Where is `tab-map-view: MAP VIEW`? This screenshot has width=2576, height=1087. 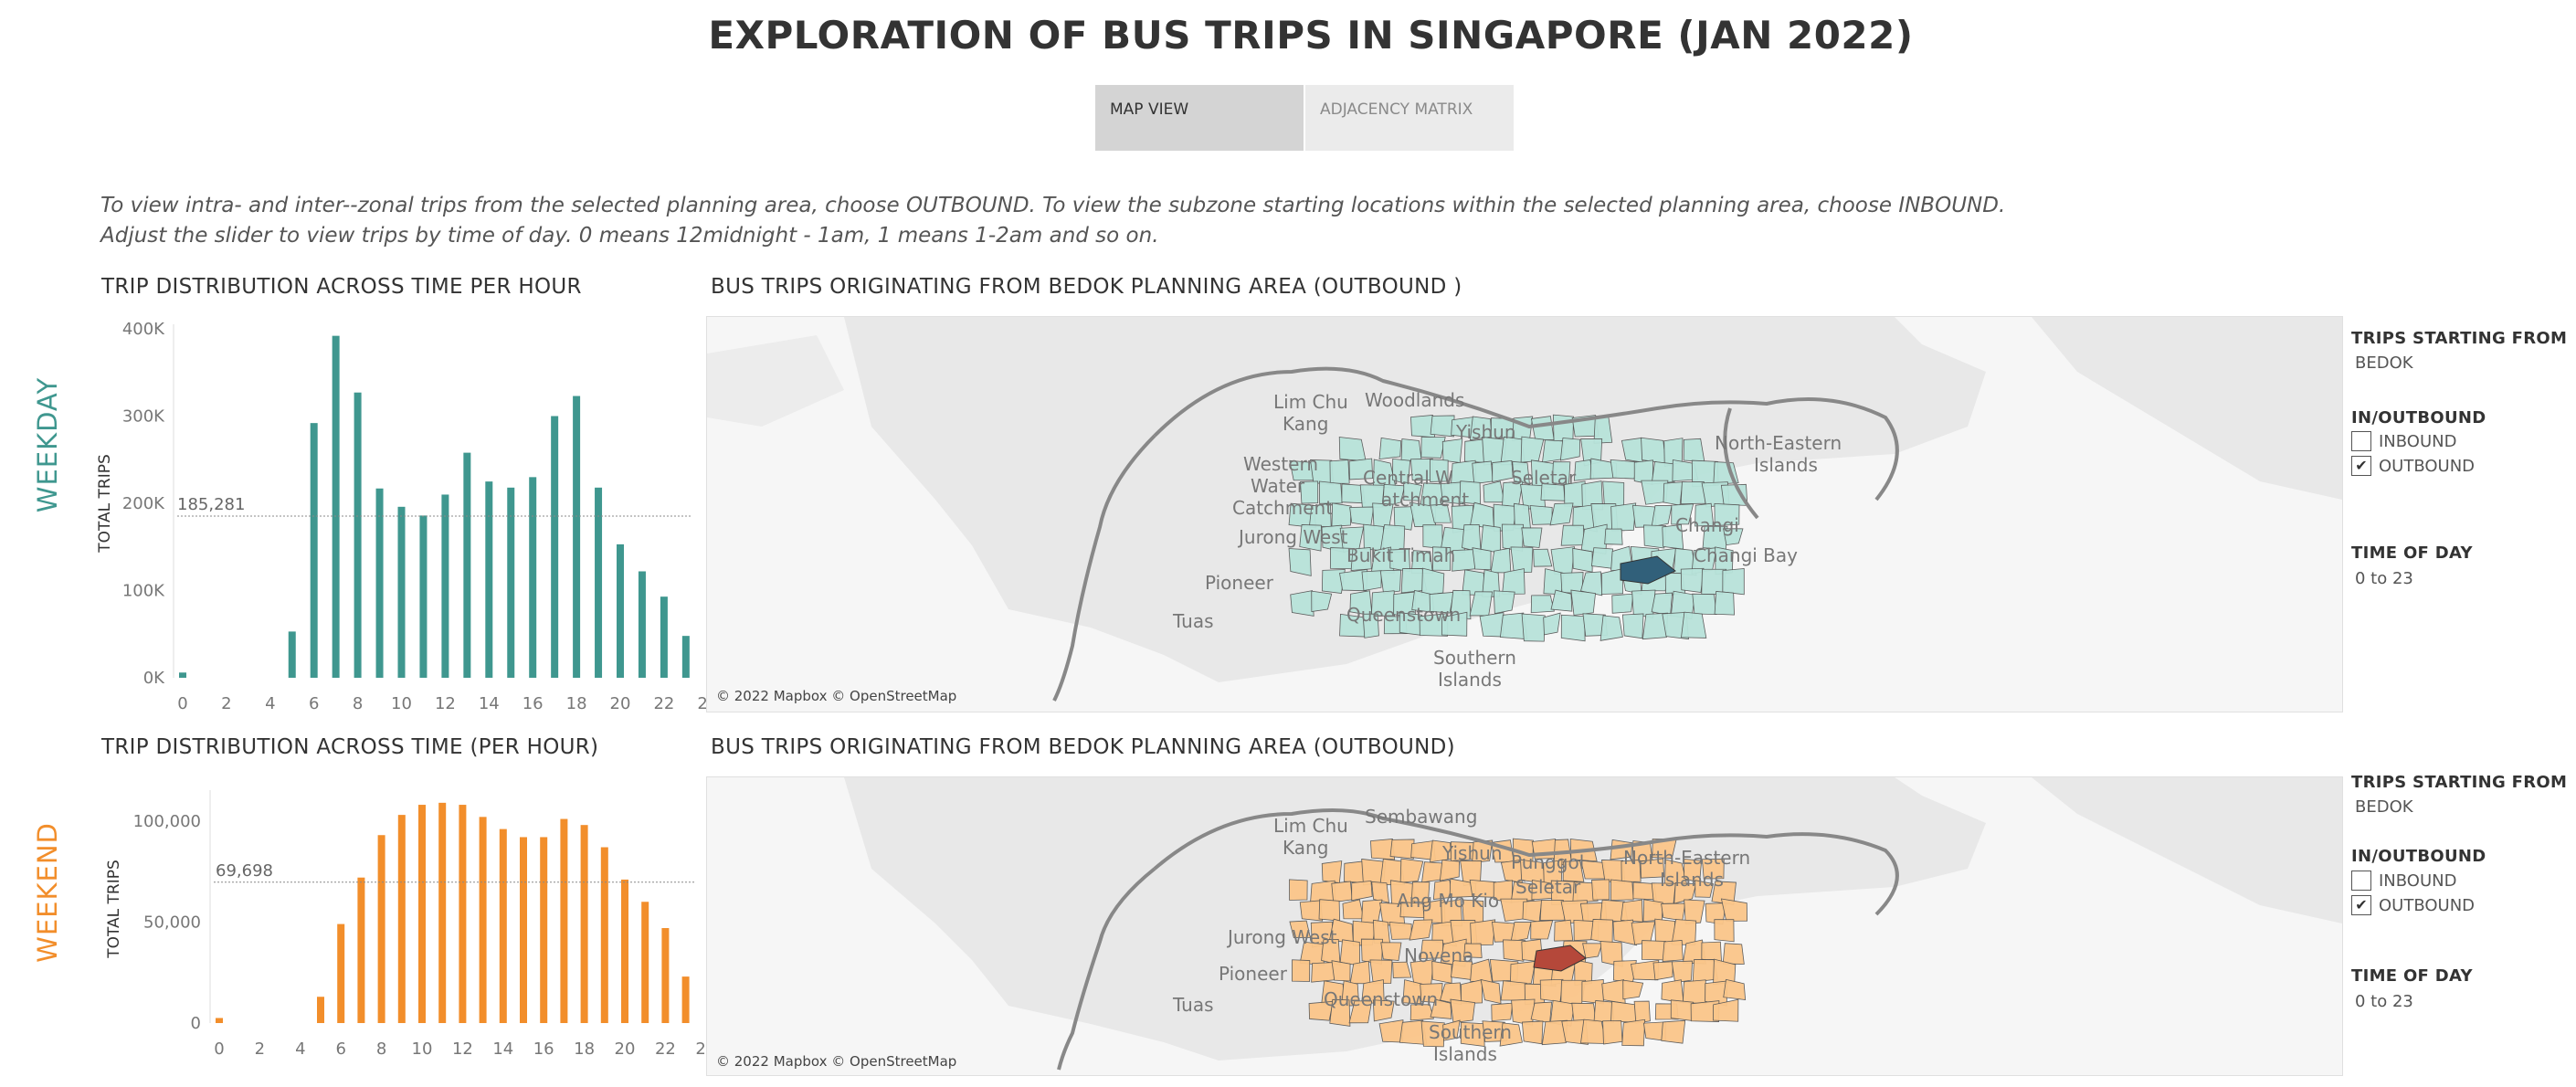 tab-map-view: MAP VIEW is located at coordinates (1199, 118).